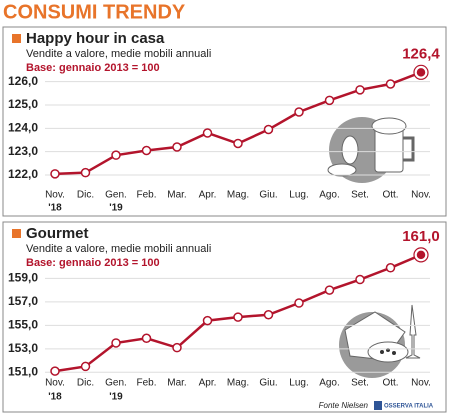  What do you see at coordinates (421, 53) in the screenshot?
I see `value-label: 126,4` at bounding box center [421, 53].